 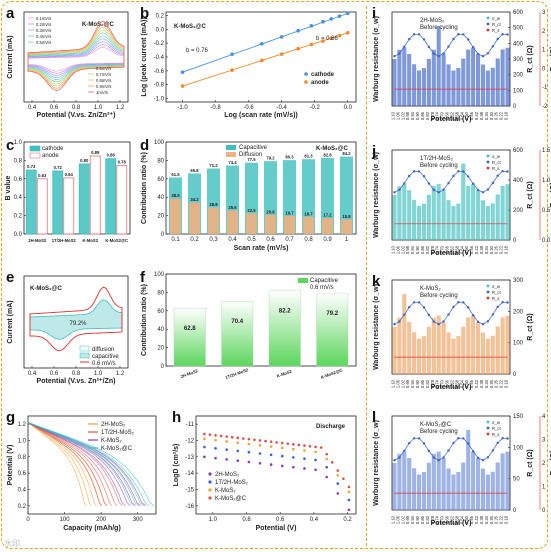 What do you see at coordinates (215, 108) in the screenshot?
I see `panel-b-xtick-label: -0.8` at bounding box center [215, 108].